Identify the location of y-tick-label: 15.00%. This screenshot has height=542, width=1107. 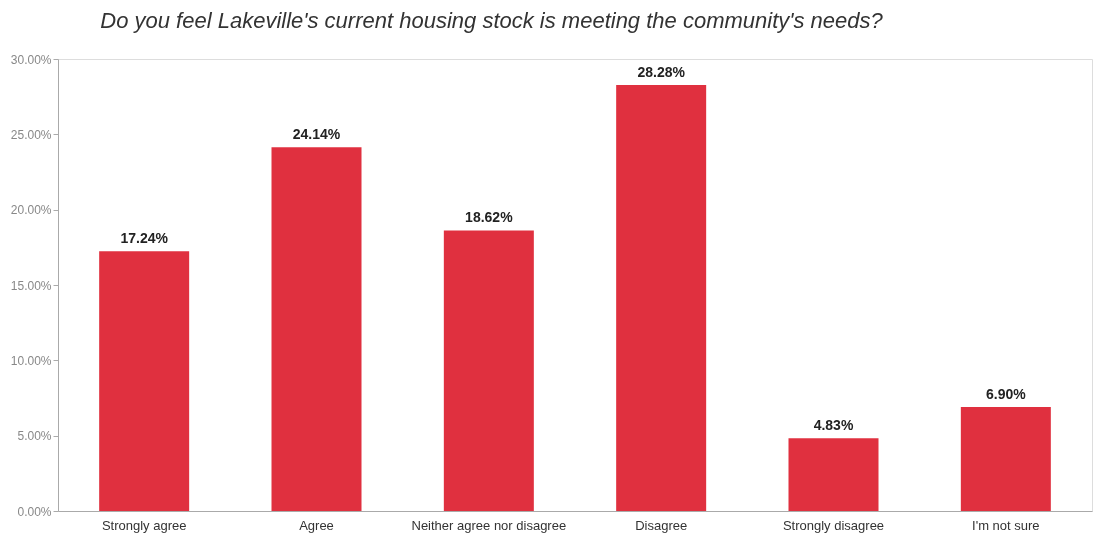
(31, 285).